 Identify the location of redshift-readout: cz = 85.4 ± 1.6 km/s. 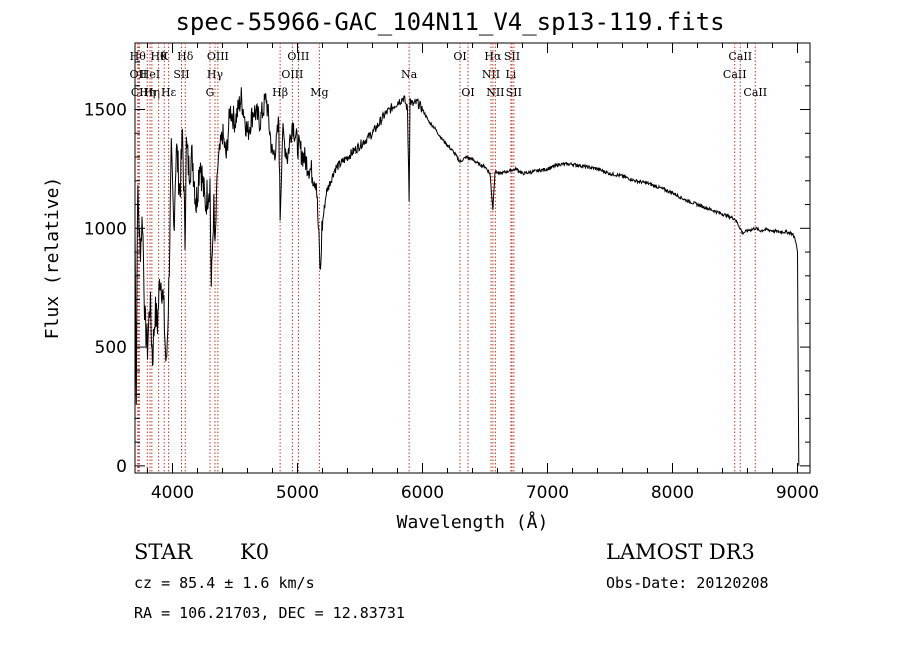
(224, 583).